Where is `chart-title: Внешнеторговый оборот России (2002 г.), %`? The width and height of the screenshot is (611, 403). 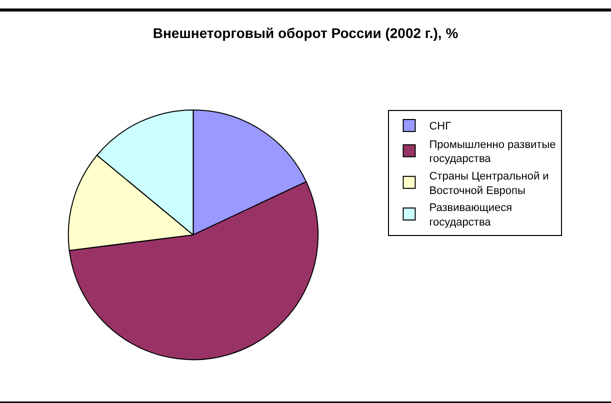 chart-title: Внешнеторговый оборот России (2002 г.), % is located at coordinates (305, 33).